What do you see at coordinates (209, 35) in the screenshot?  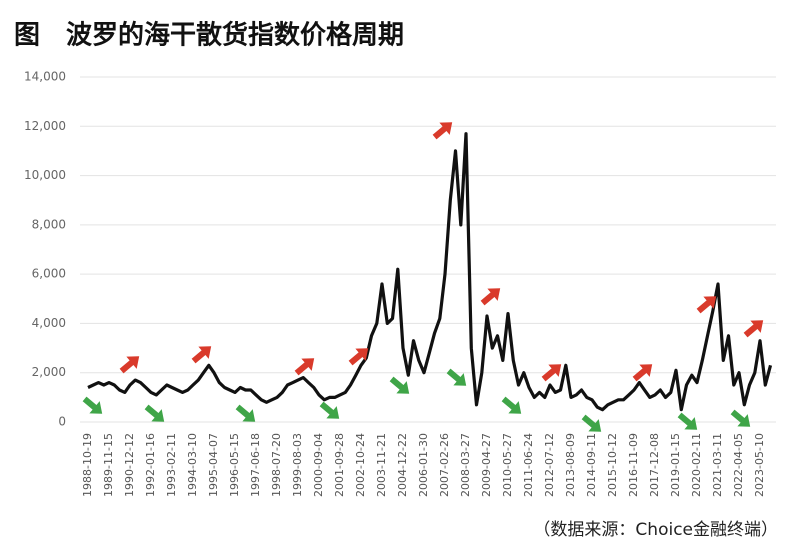 I see `chart-title: 图 波罗的海干散货指数价格周期` at bounding box center [209, 35].